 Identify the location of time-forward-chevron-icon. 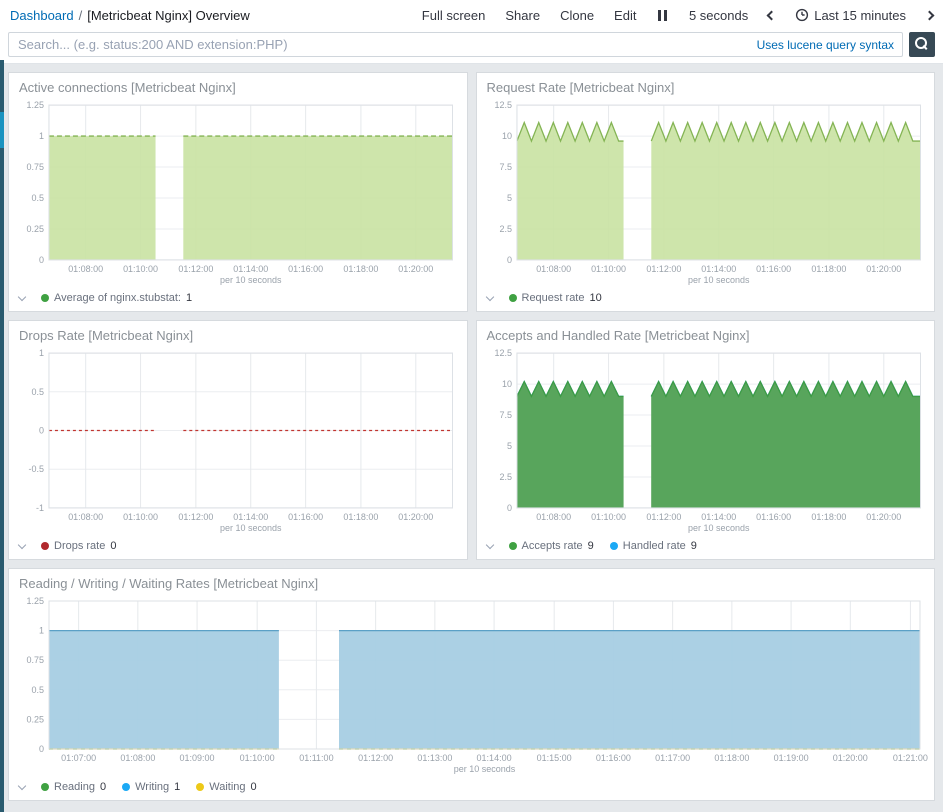
(929, 15).